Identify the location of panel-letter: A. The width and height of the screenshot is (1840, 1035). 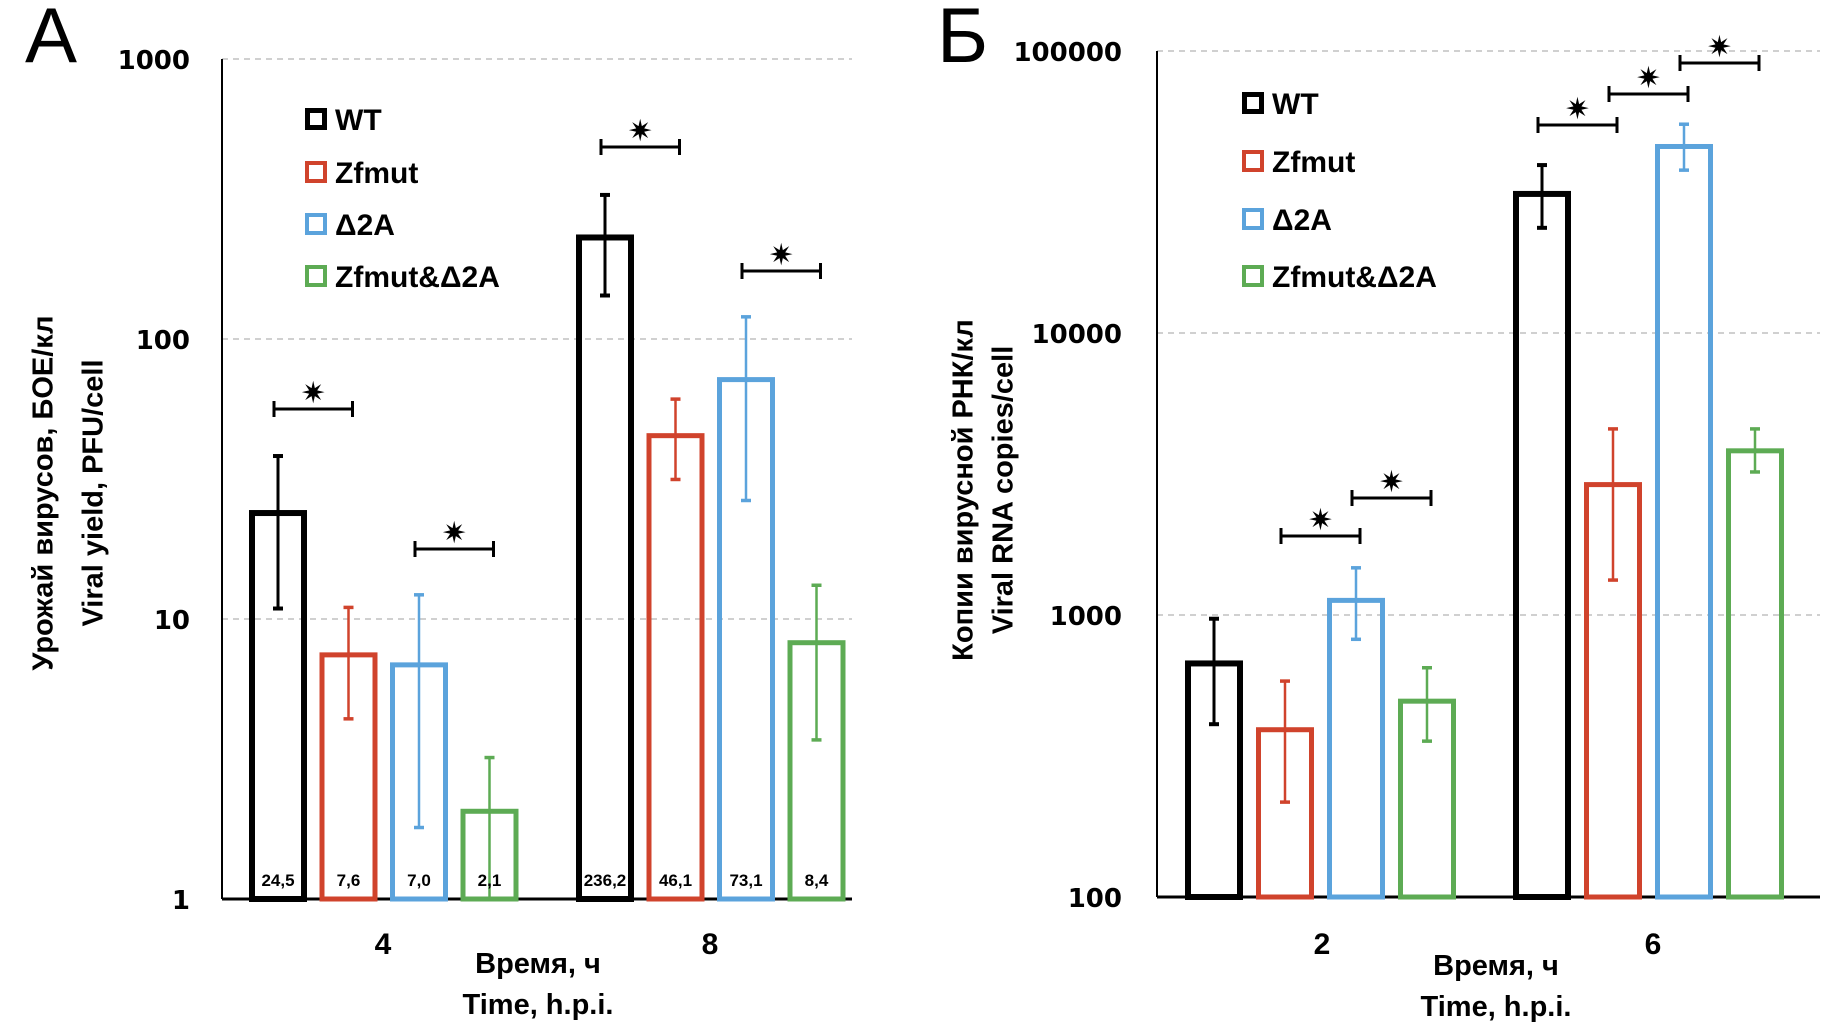
(51, 39).